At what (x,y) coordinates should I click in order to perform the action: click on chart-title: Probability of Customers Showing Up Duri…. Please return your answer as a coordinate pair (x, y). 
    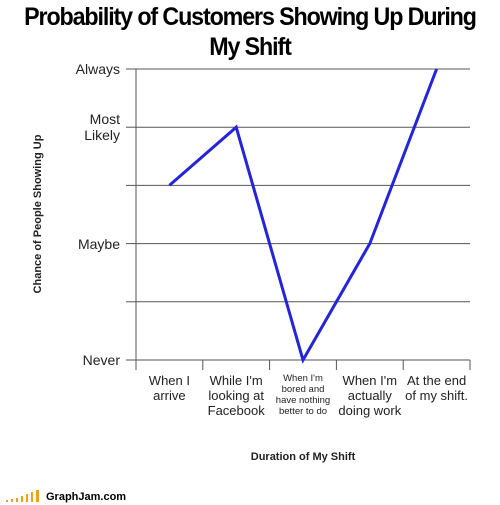
    Looking at the image, I should click on (250, 32).